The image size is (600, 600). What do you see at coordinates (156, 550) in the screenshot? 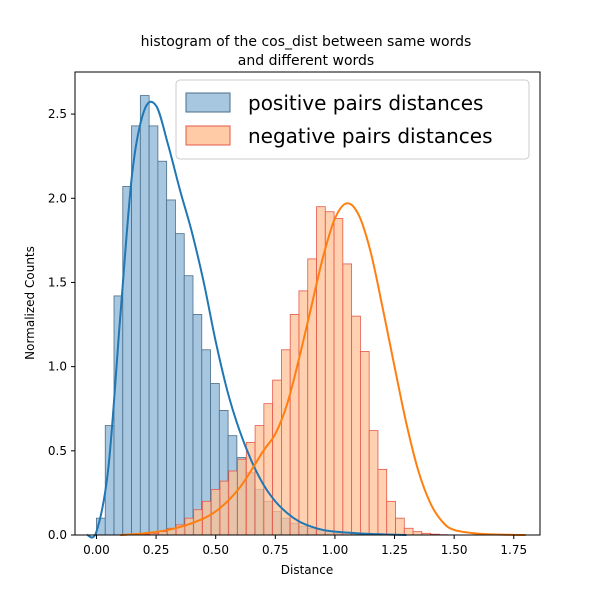
I see `x-tick-label-1: 0.25` at bounding box center [156, 550].